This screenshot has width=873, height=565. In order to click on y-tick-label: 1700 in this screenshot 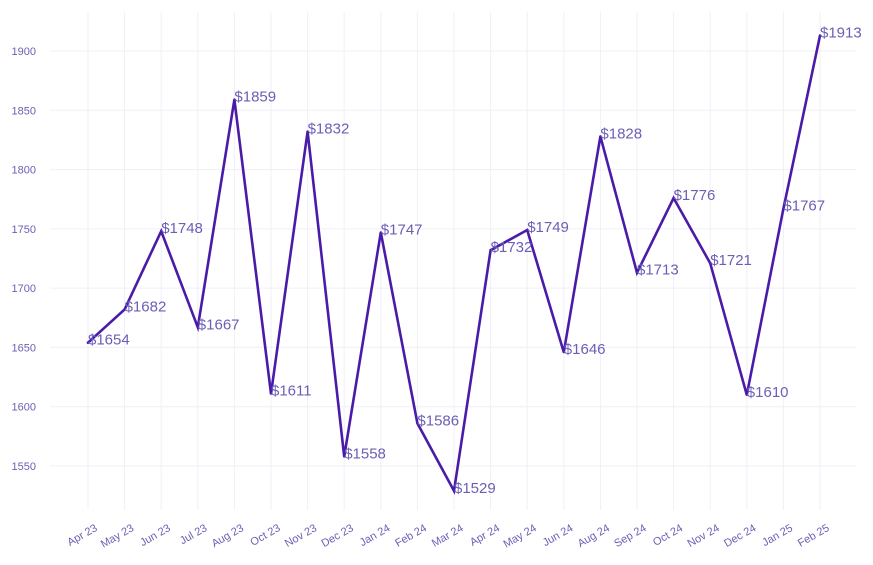, I will do `click(24, 289)`.